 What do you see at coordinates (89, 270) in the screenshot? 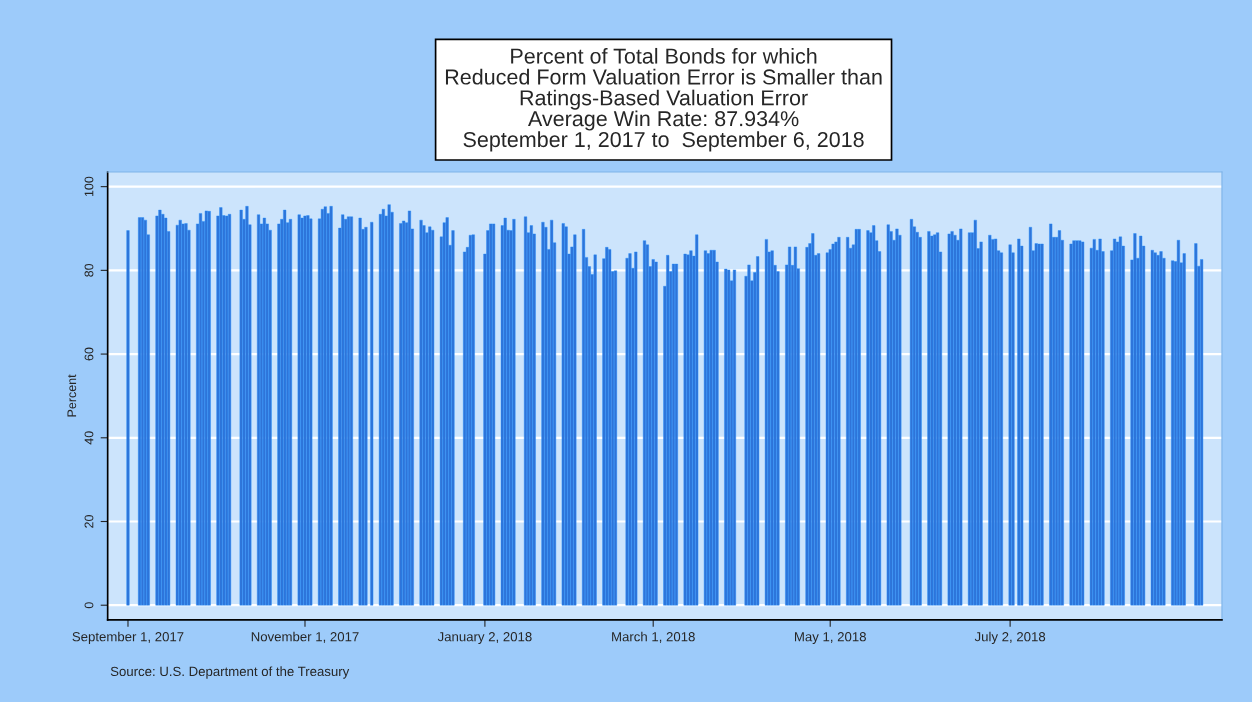
I see `y-tick-label: 80` at bounding box center [89, 270].